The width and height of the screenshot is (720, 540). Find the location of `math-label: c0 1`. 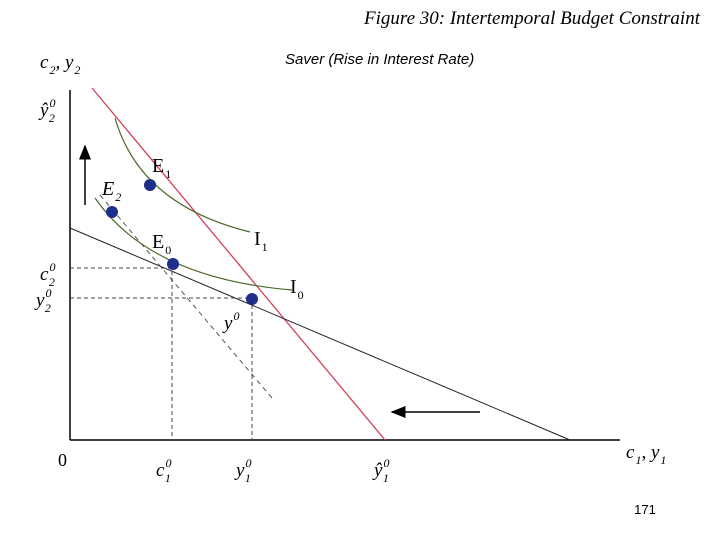

math-label: c0 1 is located at coordinates (163, 470).